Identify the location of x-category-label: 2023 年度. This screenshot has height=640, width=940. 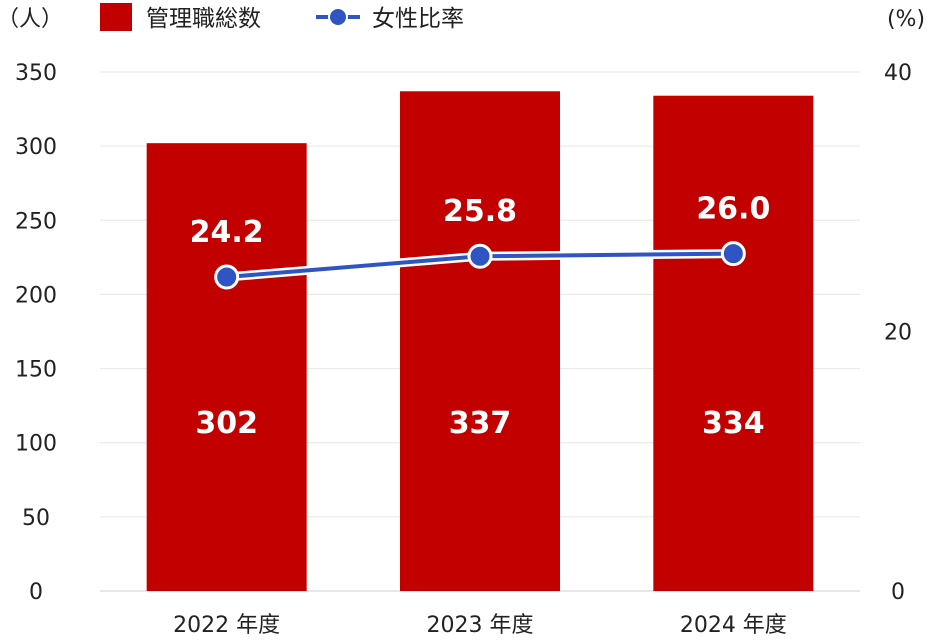
(480, 625).